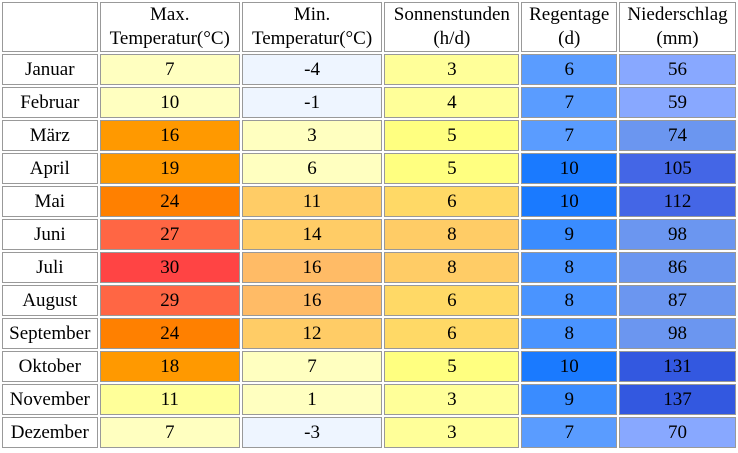  What do you see at coordinates (169, 234) in the screenshot?
I see `max-temp-cell: 27` at bounding box center [169, 234].